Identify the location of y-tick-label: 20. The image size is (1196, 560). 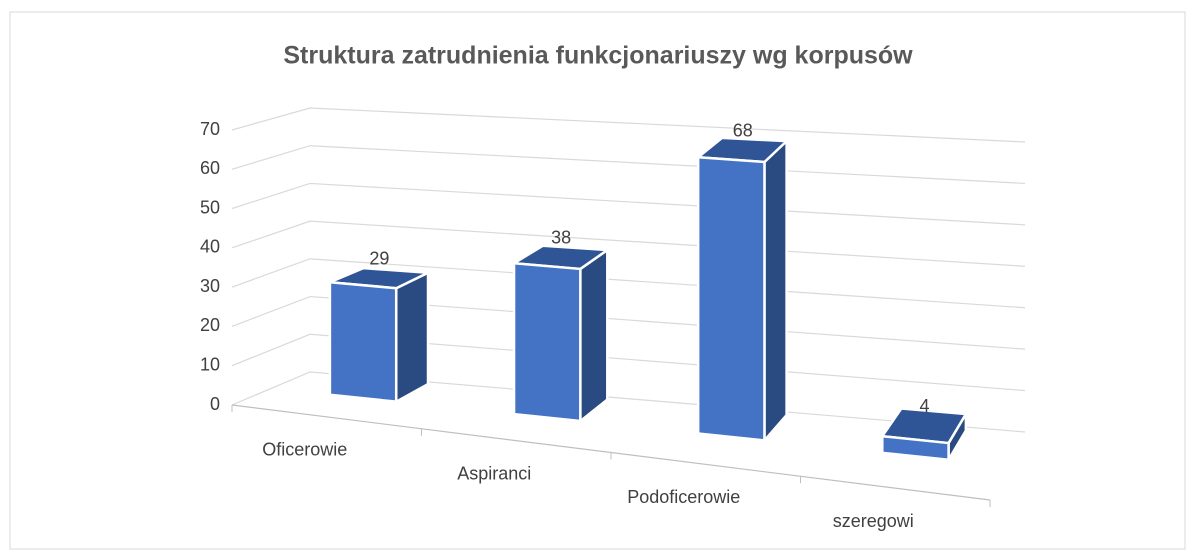
(210, 325).